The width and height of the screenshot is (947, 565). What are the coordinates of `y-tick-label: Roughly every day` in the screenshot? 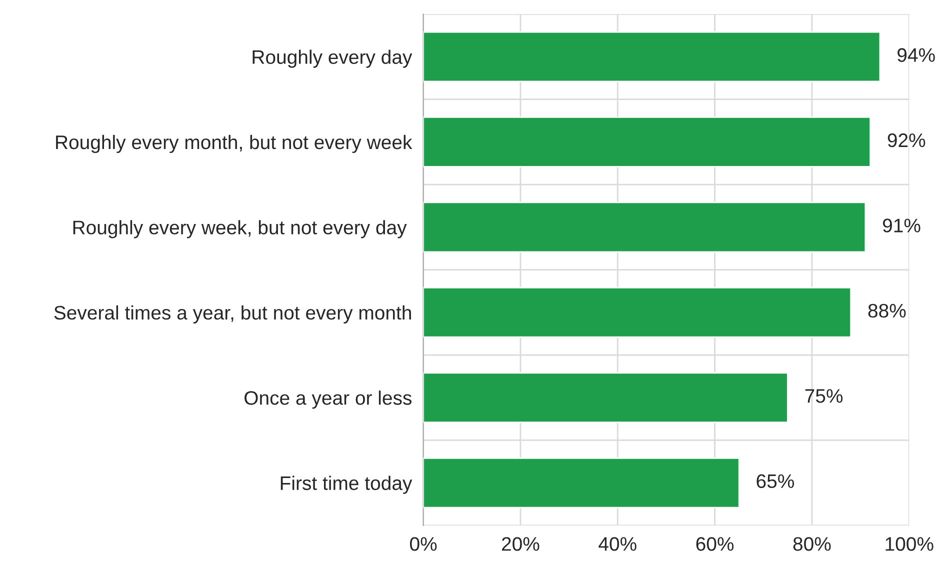 It's located at (332, 59).